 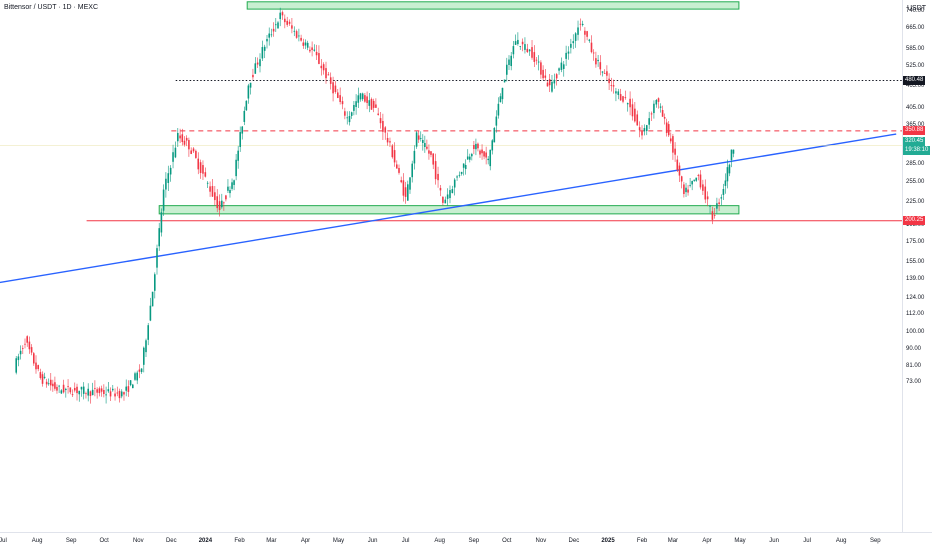 What do you see at coordinates (915, 107) in the screenshot?
I see `y-tick-label: 405.00` at bounding box center [915, 107].